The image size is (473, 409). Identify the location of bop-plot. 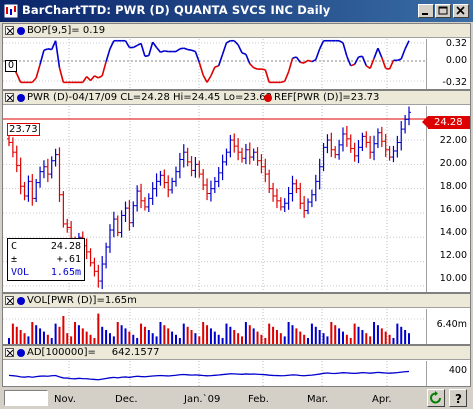
(215, 64).